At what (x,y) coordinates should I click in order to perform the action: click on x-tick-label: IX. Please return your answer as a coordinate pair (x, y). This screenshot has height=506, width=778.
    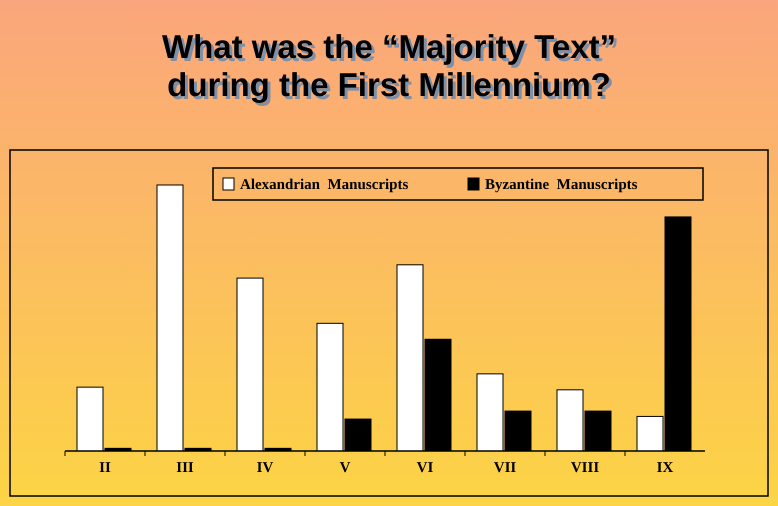
    Looking at the image, I should click on (665, 468).